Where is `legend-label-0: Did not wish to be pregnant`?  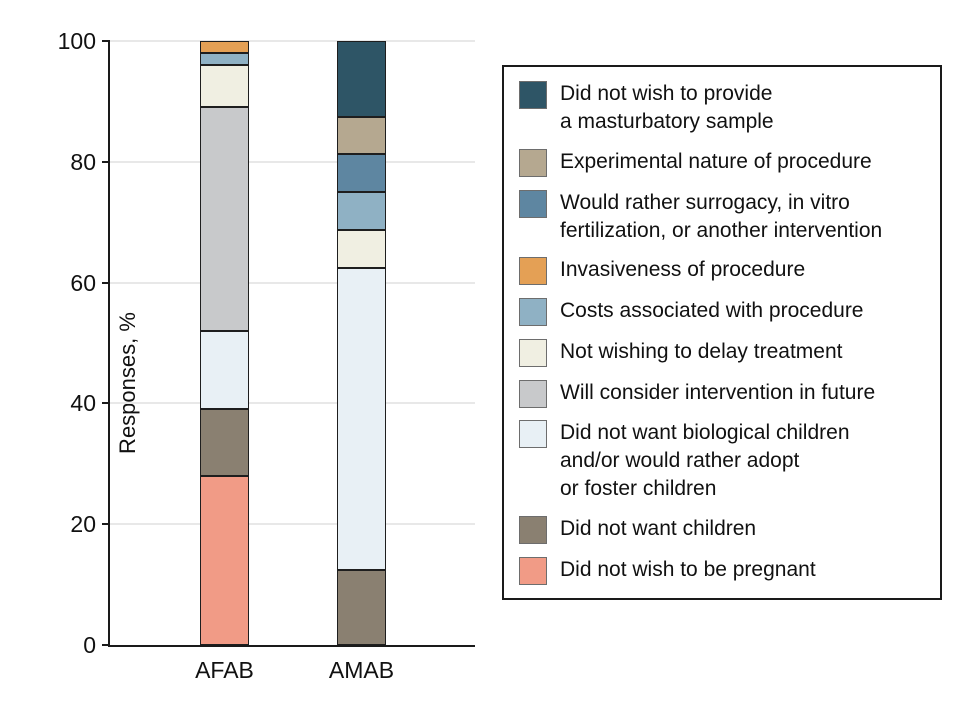
legend-label-0: Did not wish to be pregnant is located at coordinates (688, 570).